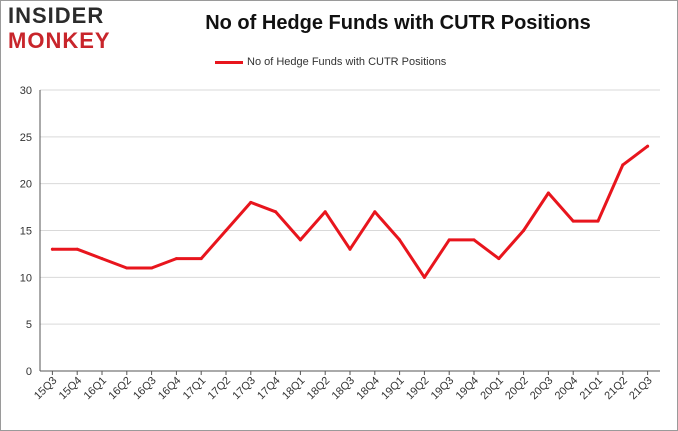  What do you see at coordinates (120, 389) in the screenshot?
I see `x-tick-label: 16Q2` at bounding box center [120, 389].